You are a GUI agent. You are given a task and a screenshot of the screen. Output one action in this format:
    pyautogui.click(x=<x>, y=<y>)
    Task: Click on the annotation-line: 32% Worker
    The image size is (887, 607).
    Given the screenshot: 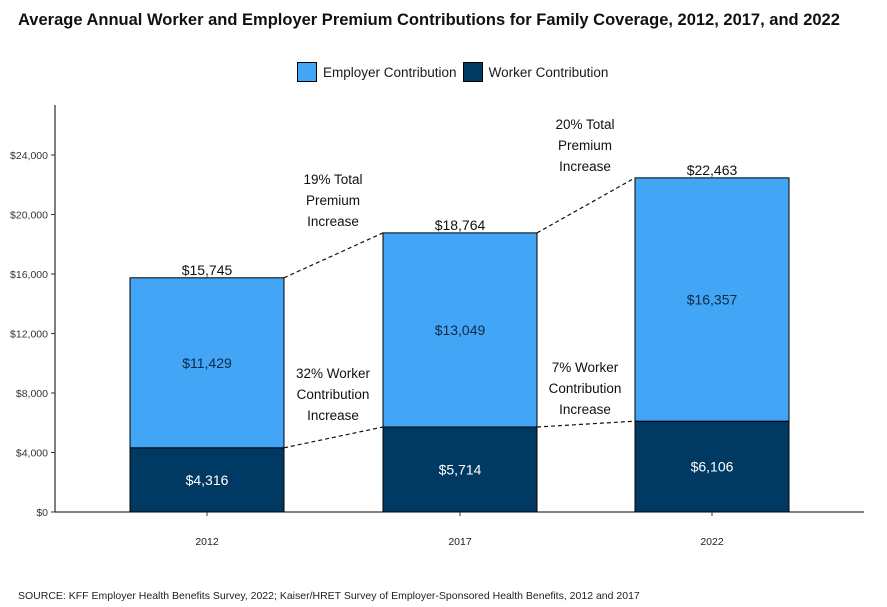 What is the action you would take?
    pyautogui.click(x=333, y=373)
    